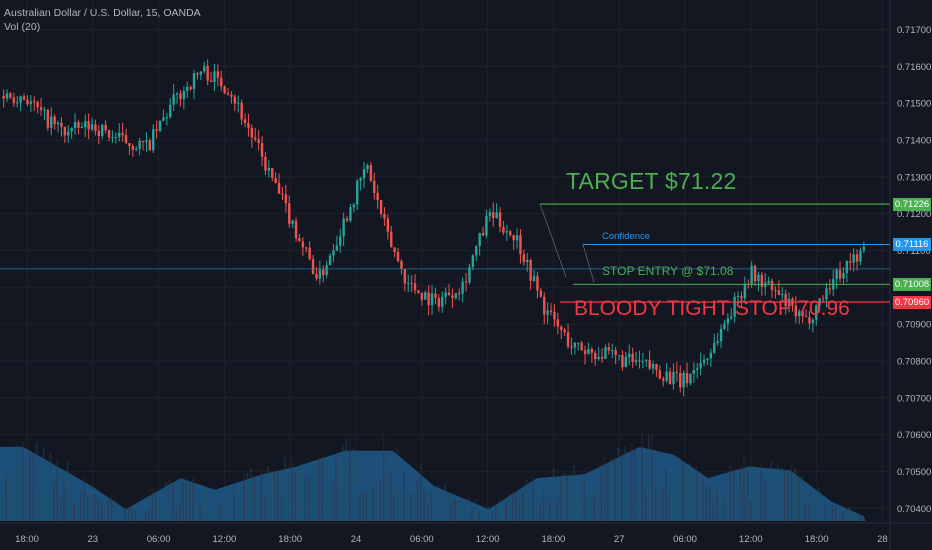 Image resolution: width=932 pixels, height=550 pixels. I want to click on confidence-trendline, so click(588, 263).